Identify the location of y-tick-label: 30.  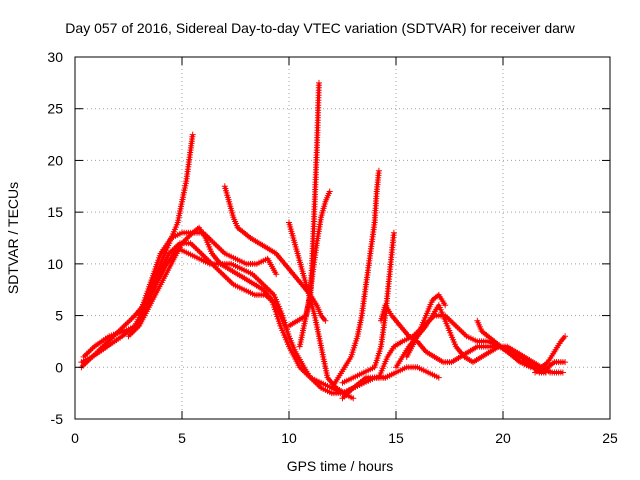
(55, 57).